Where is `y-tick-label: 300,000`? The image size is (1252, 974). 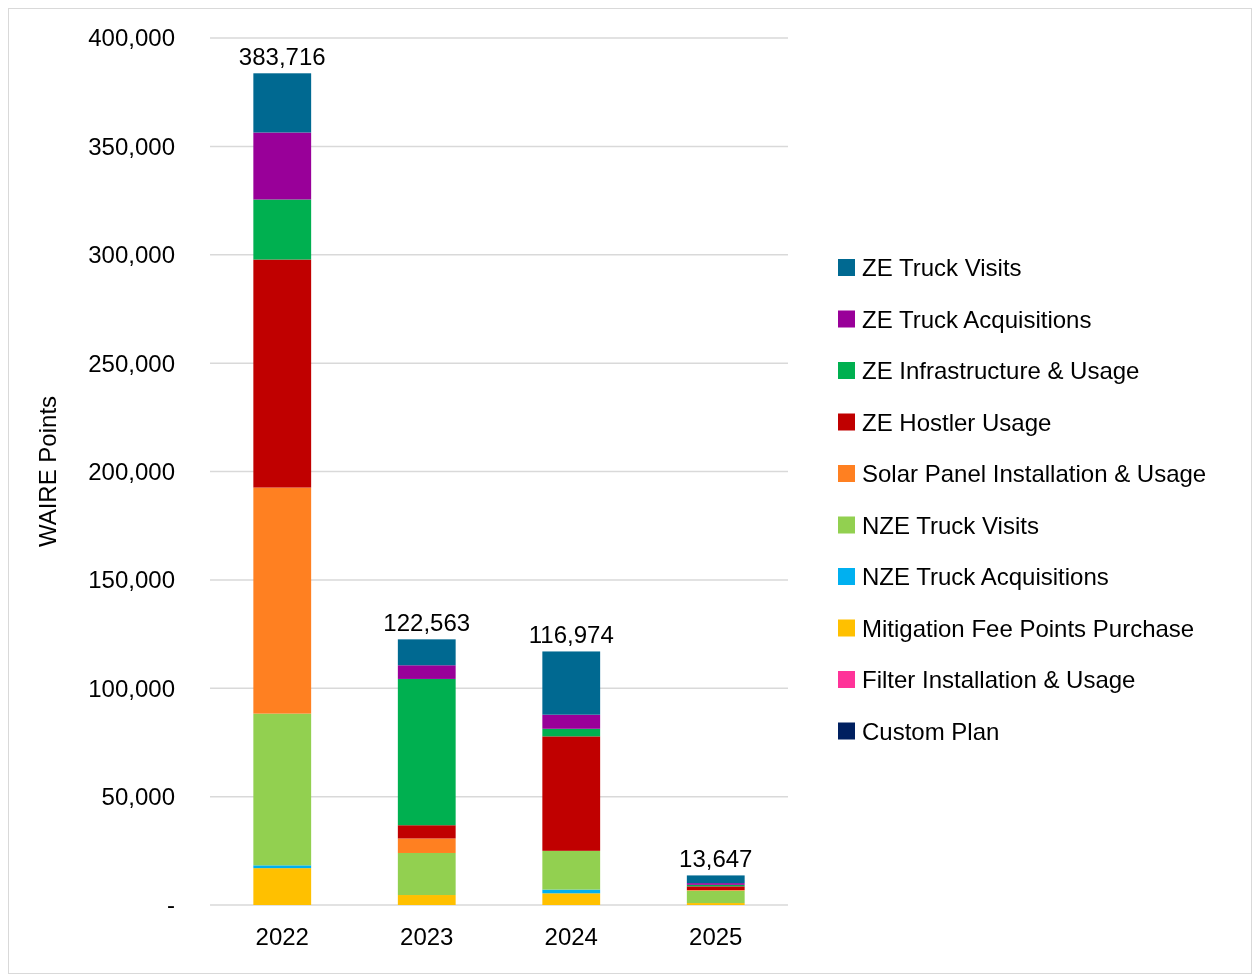
y-tick-label: 300,000 is located at coordinates (131, 255).